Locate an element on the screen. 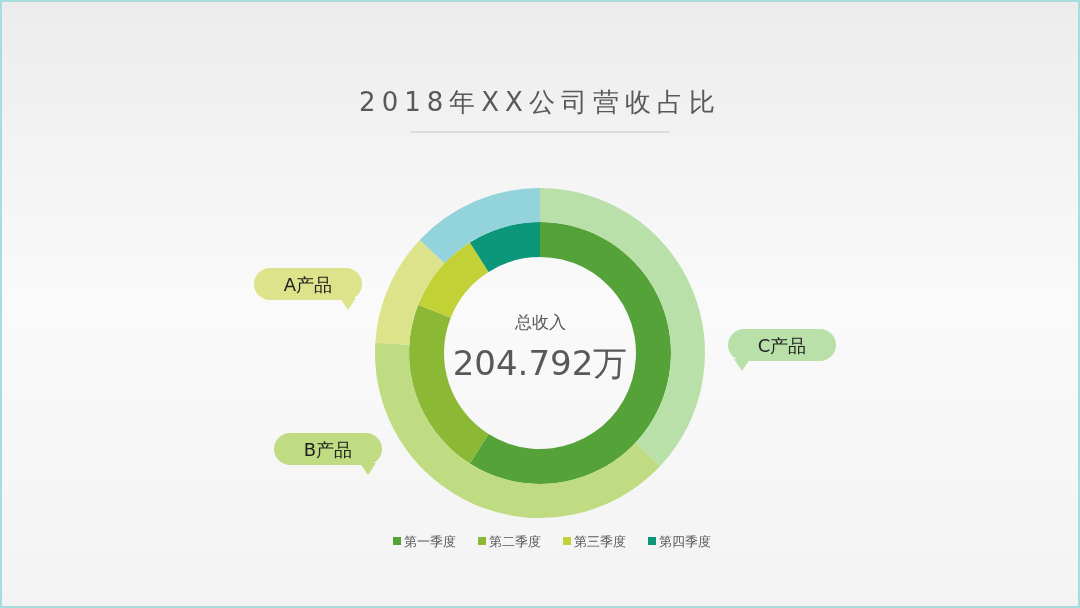  legend-label: 第三季度 is located at coordinates (600, 541).